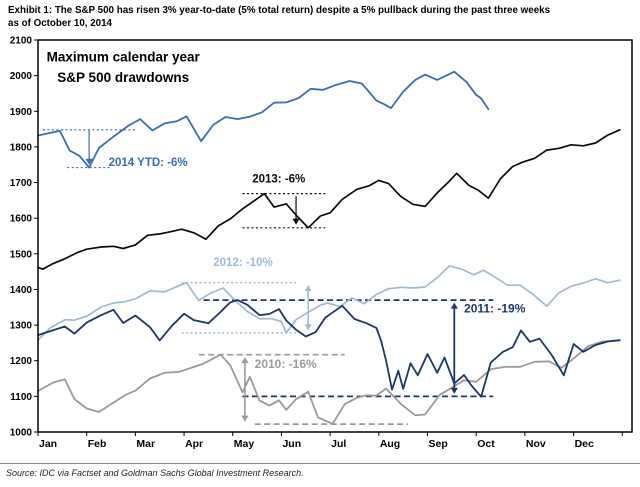  Describe the element at coordinates (21, 326) in the screenshot. I see `y-tick-label-1300: 1300` at that location.